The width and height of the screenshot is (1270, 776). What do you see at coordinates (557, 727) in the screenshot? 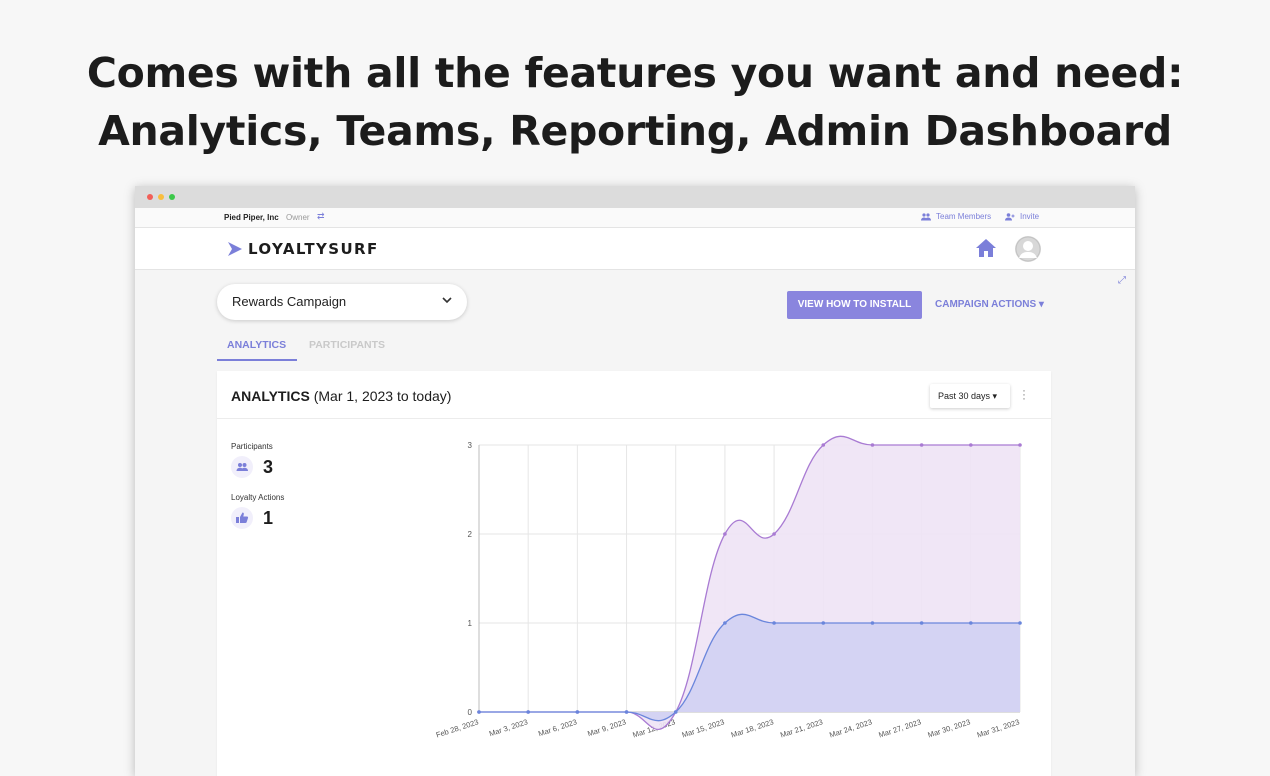
I see `x-tick-label: Mar 6, 2023` at bounding box center [557, 727].